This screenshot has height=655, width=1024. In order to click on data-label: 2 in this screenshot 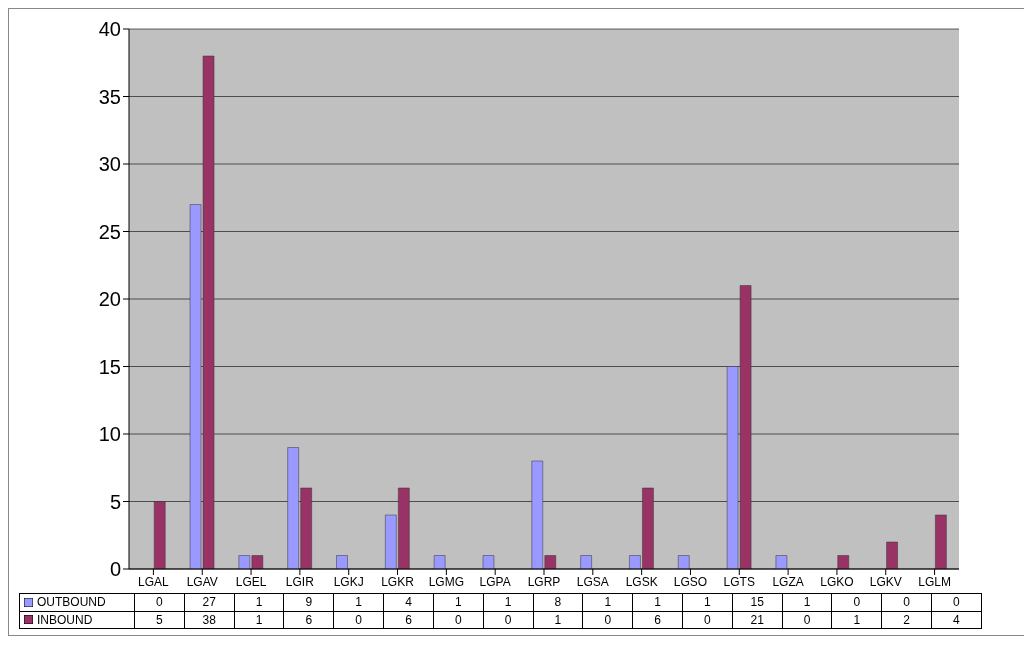, I will do `click(906, 620)`.